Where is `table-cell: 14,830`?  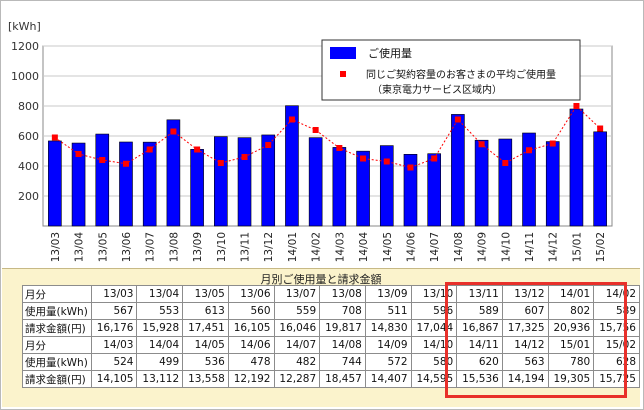 table-cell: 14,830 is located at coordinates (388, 328).